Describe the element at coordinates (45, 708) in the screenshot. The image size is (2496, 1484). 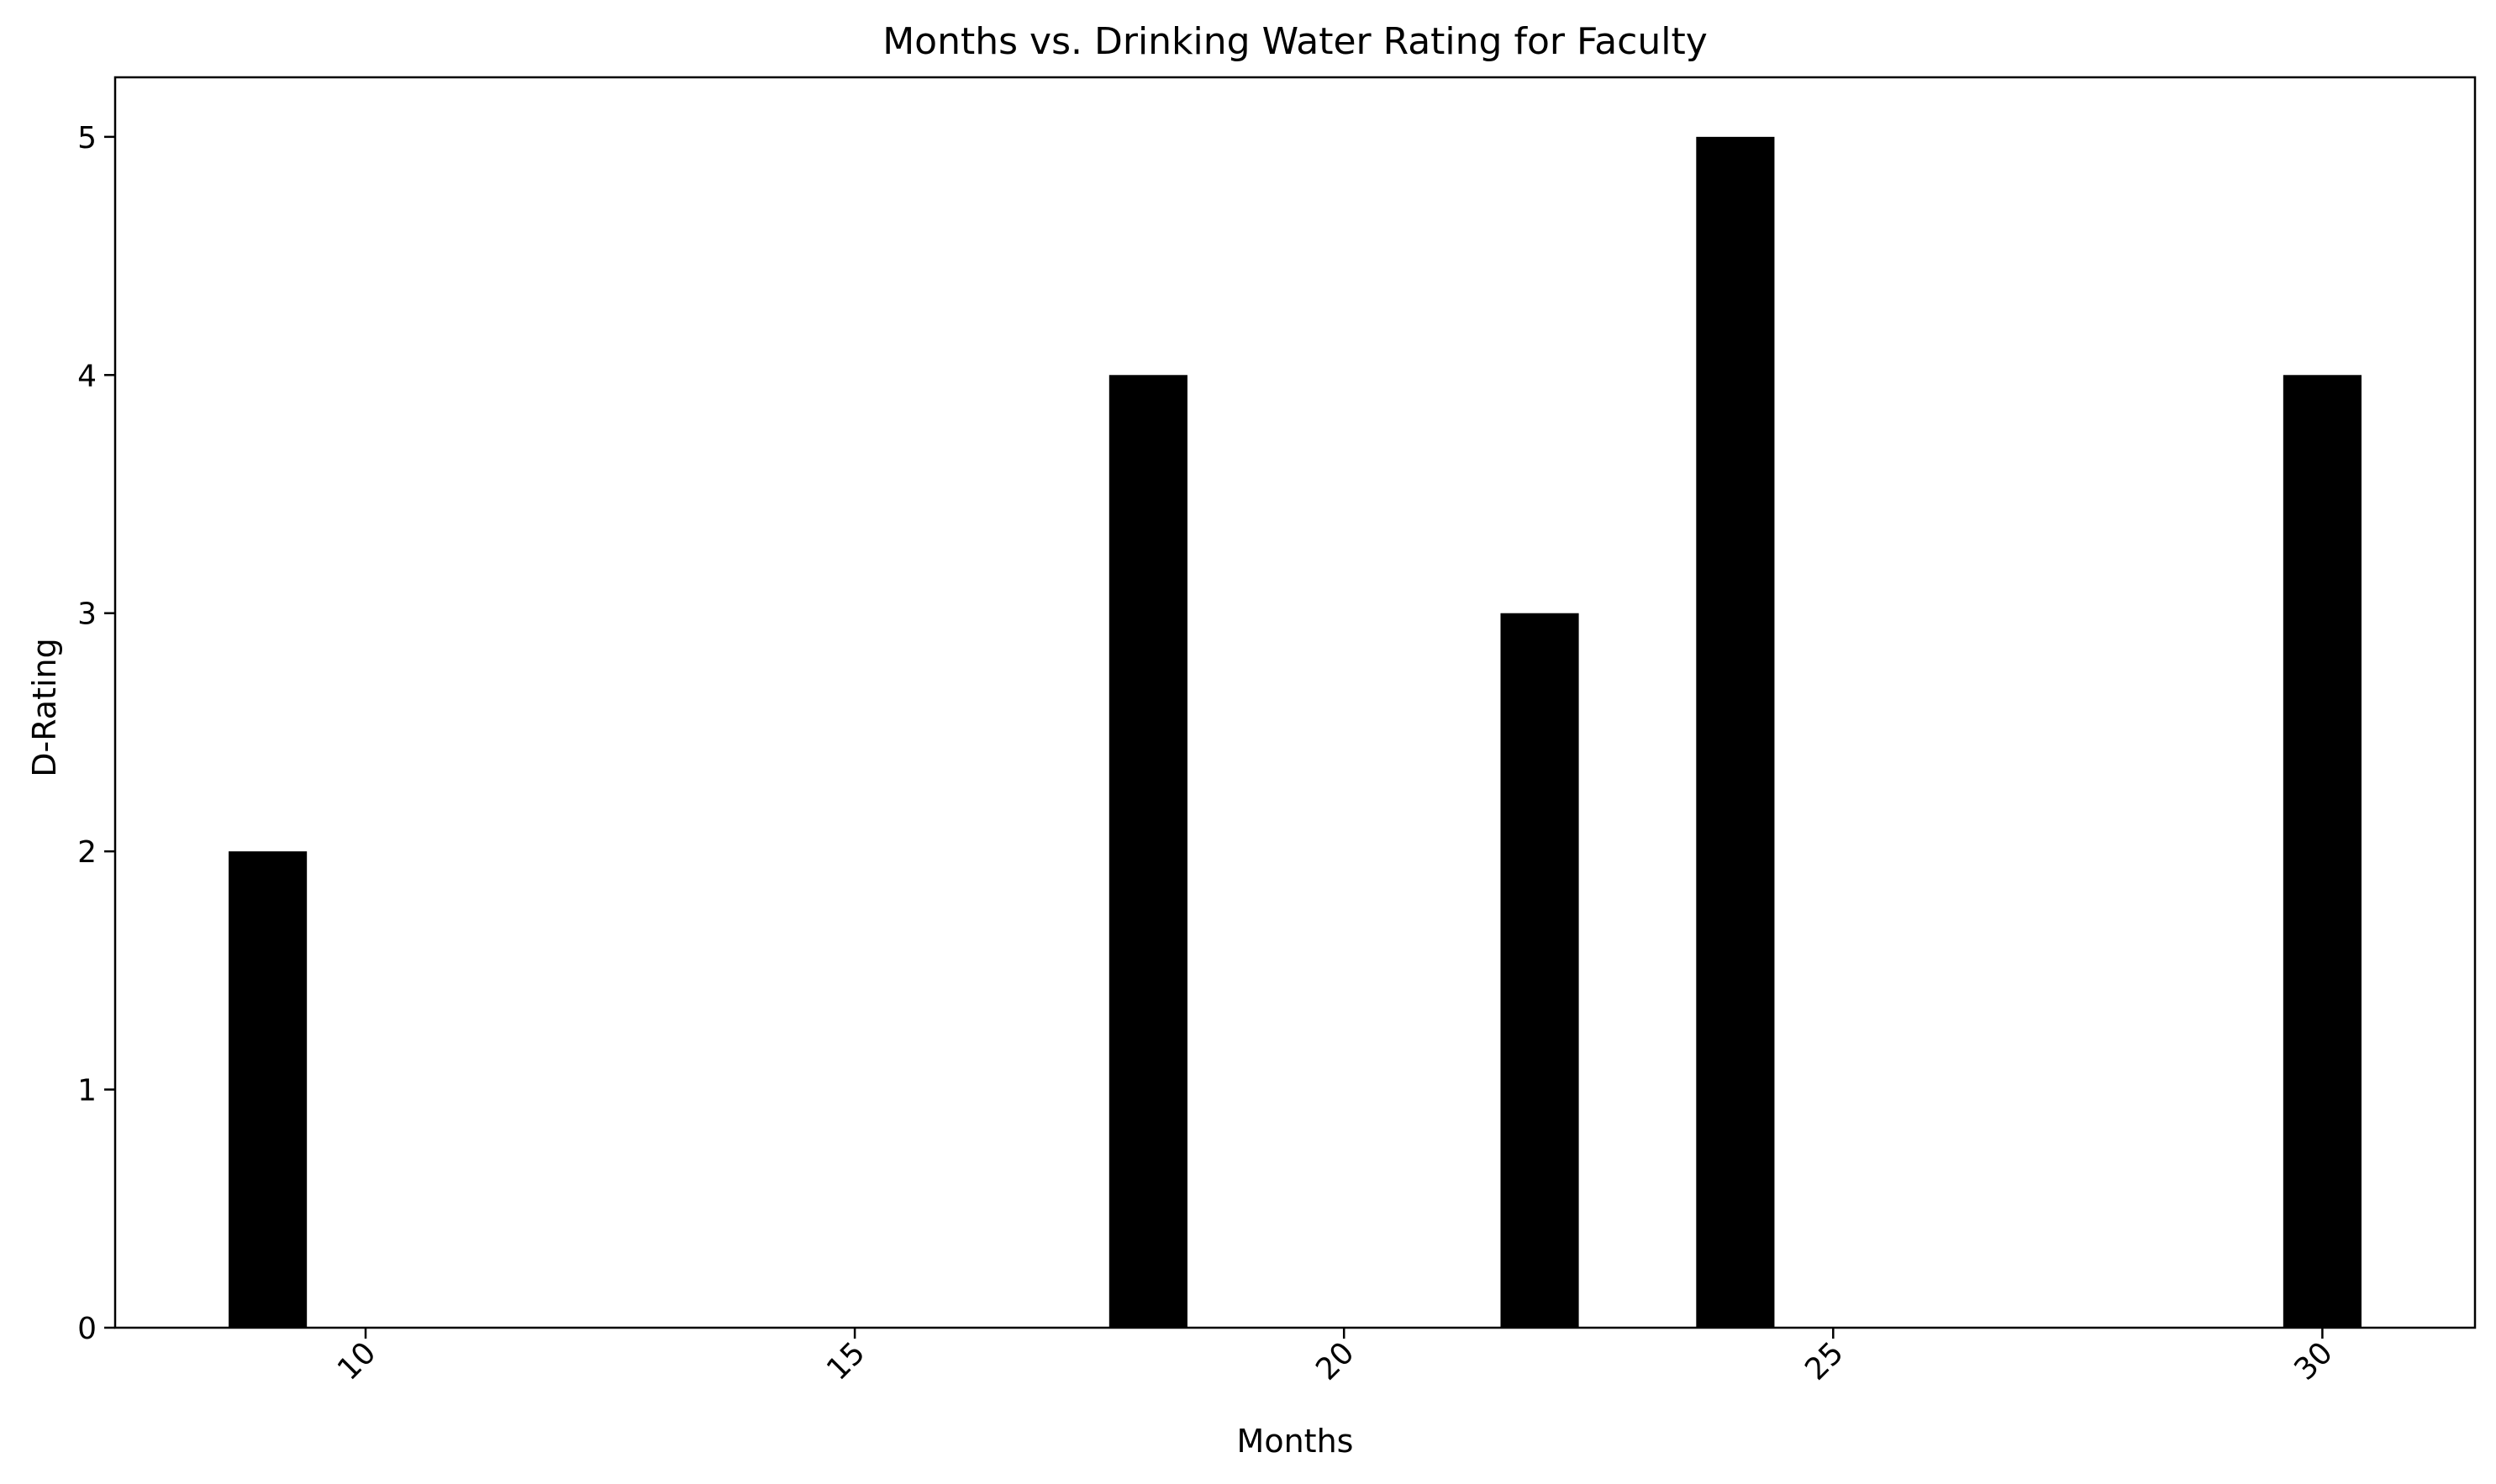
I see `y-axis-label: D-Rating` at that location.